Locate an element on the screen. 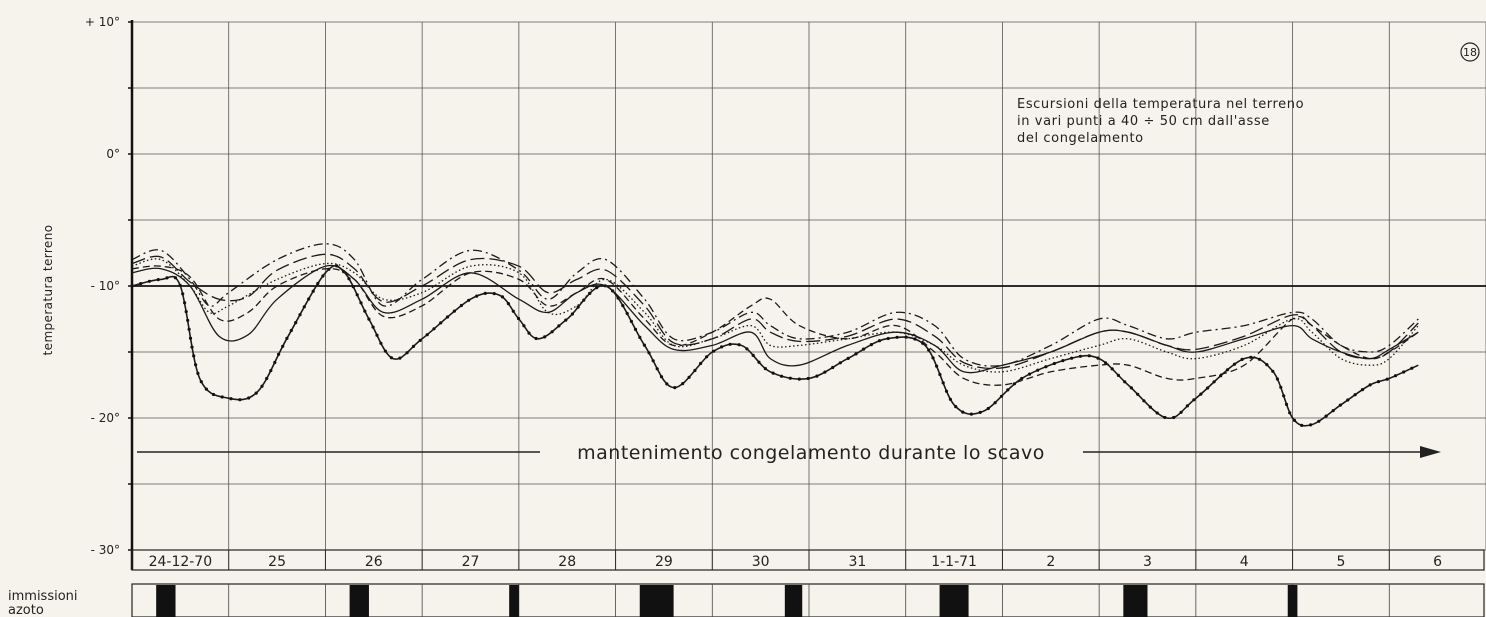 This screenshot has width=1486, height=617. day-label: 31 is located at coordinates (857, 562).